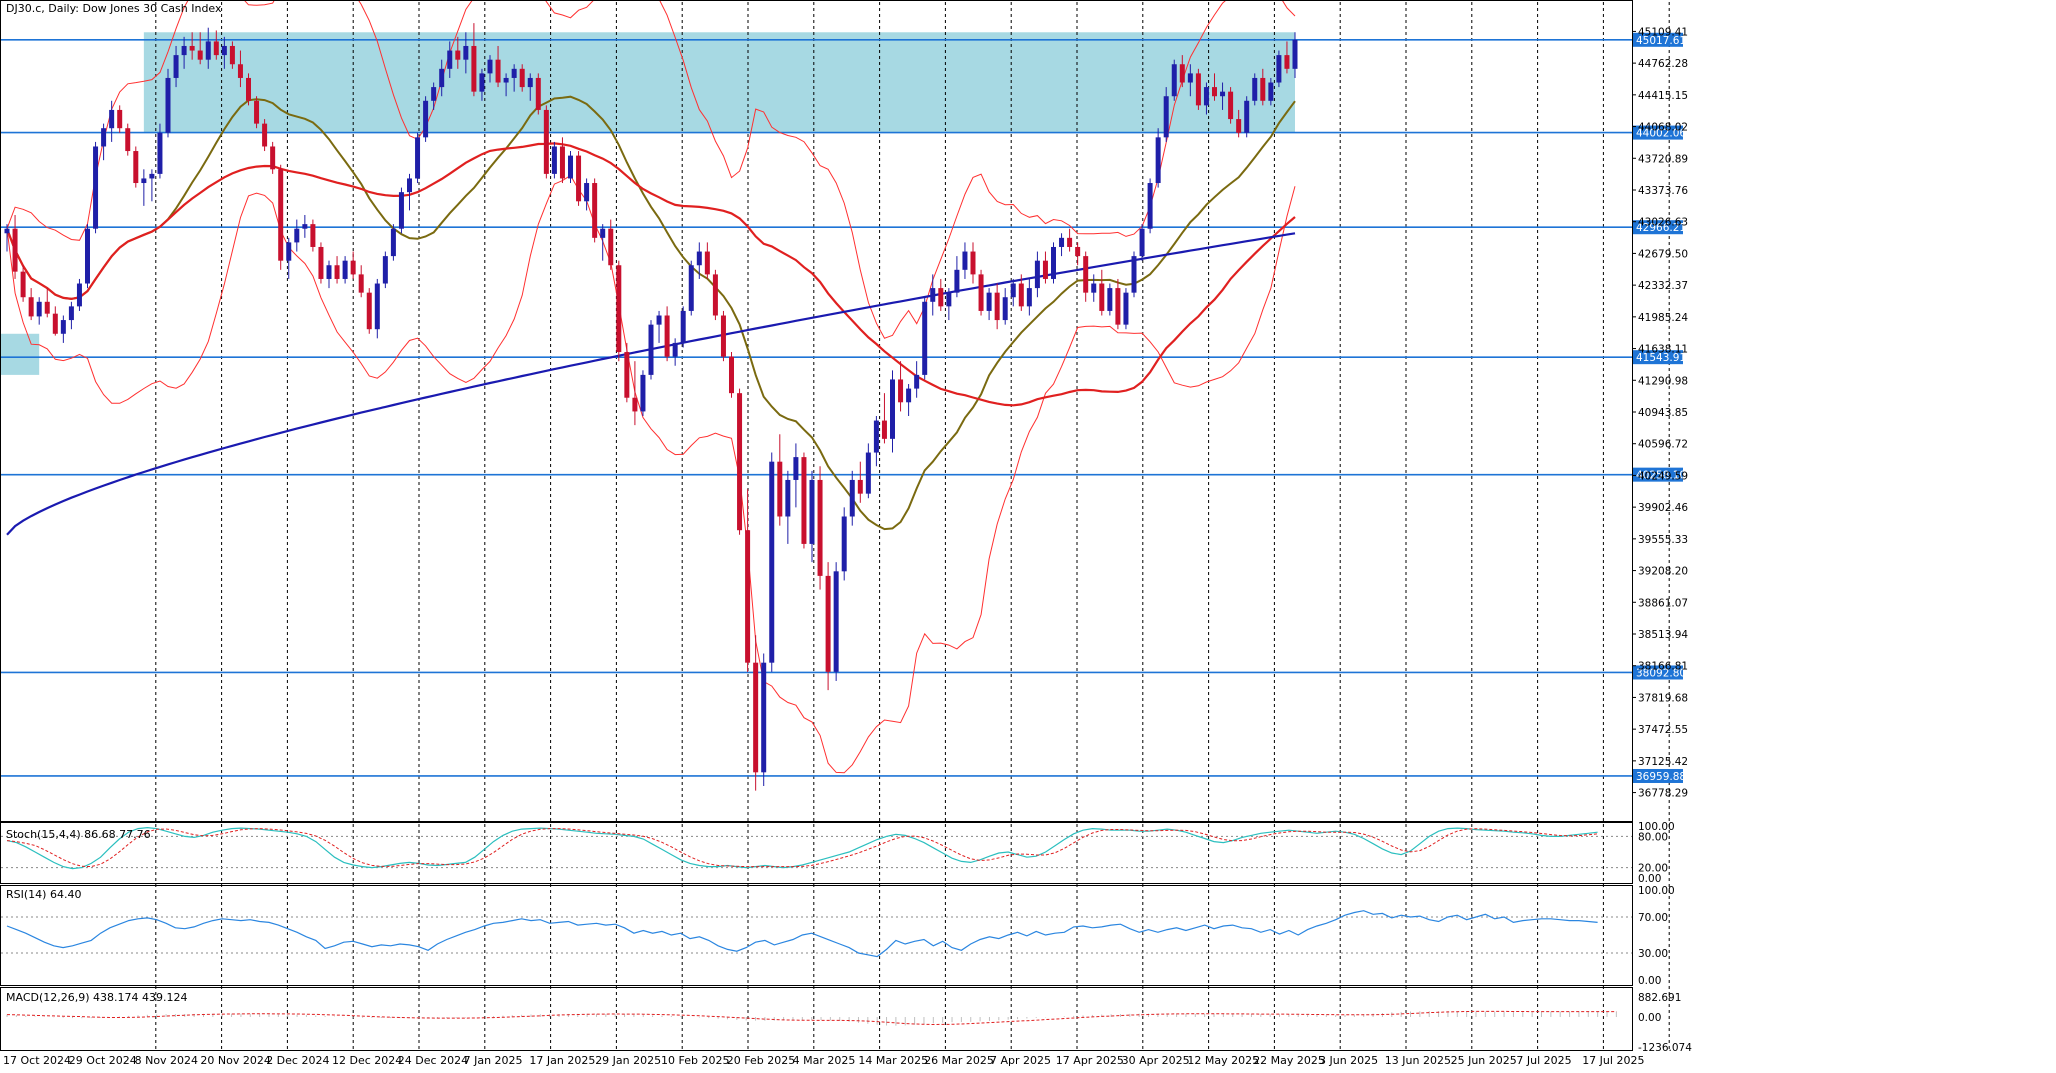 Image resolution: width=2056 pixels, height=1073 pixels. Describe the element at coordinates (1653, 869) in the screenshot. I see `stoch-tick-label: 20.00` at that location.